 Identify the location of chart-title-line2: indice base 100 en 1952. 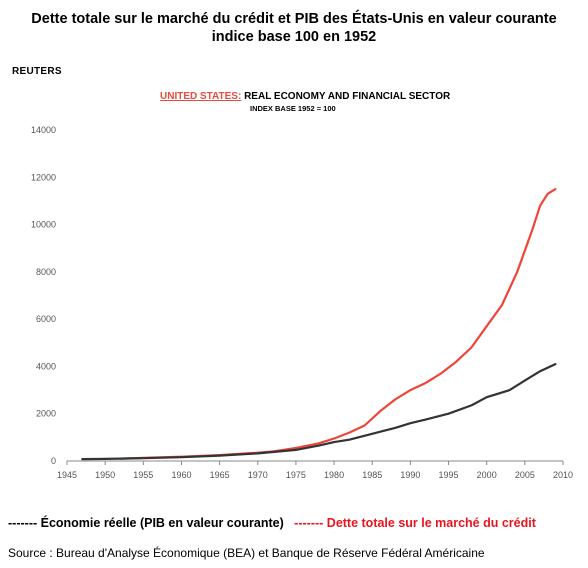
(294, 37).